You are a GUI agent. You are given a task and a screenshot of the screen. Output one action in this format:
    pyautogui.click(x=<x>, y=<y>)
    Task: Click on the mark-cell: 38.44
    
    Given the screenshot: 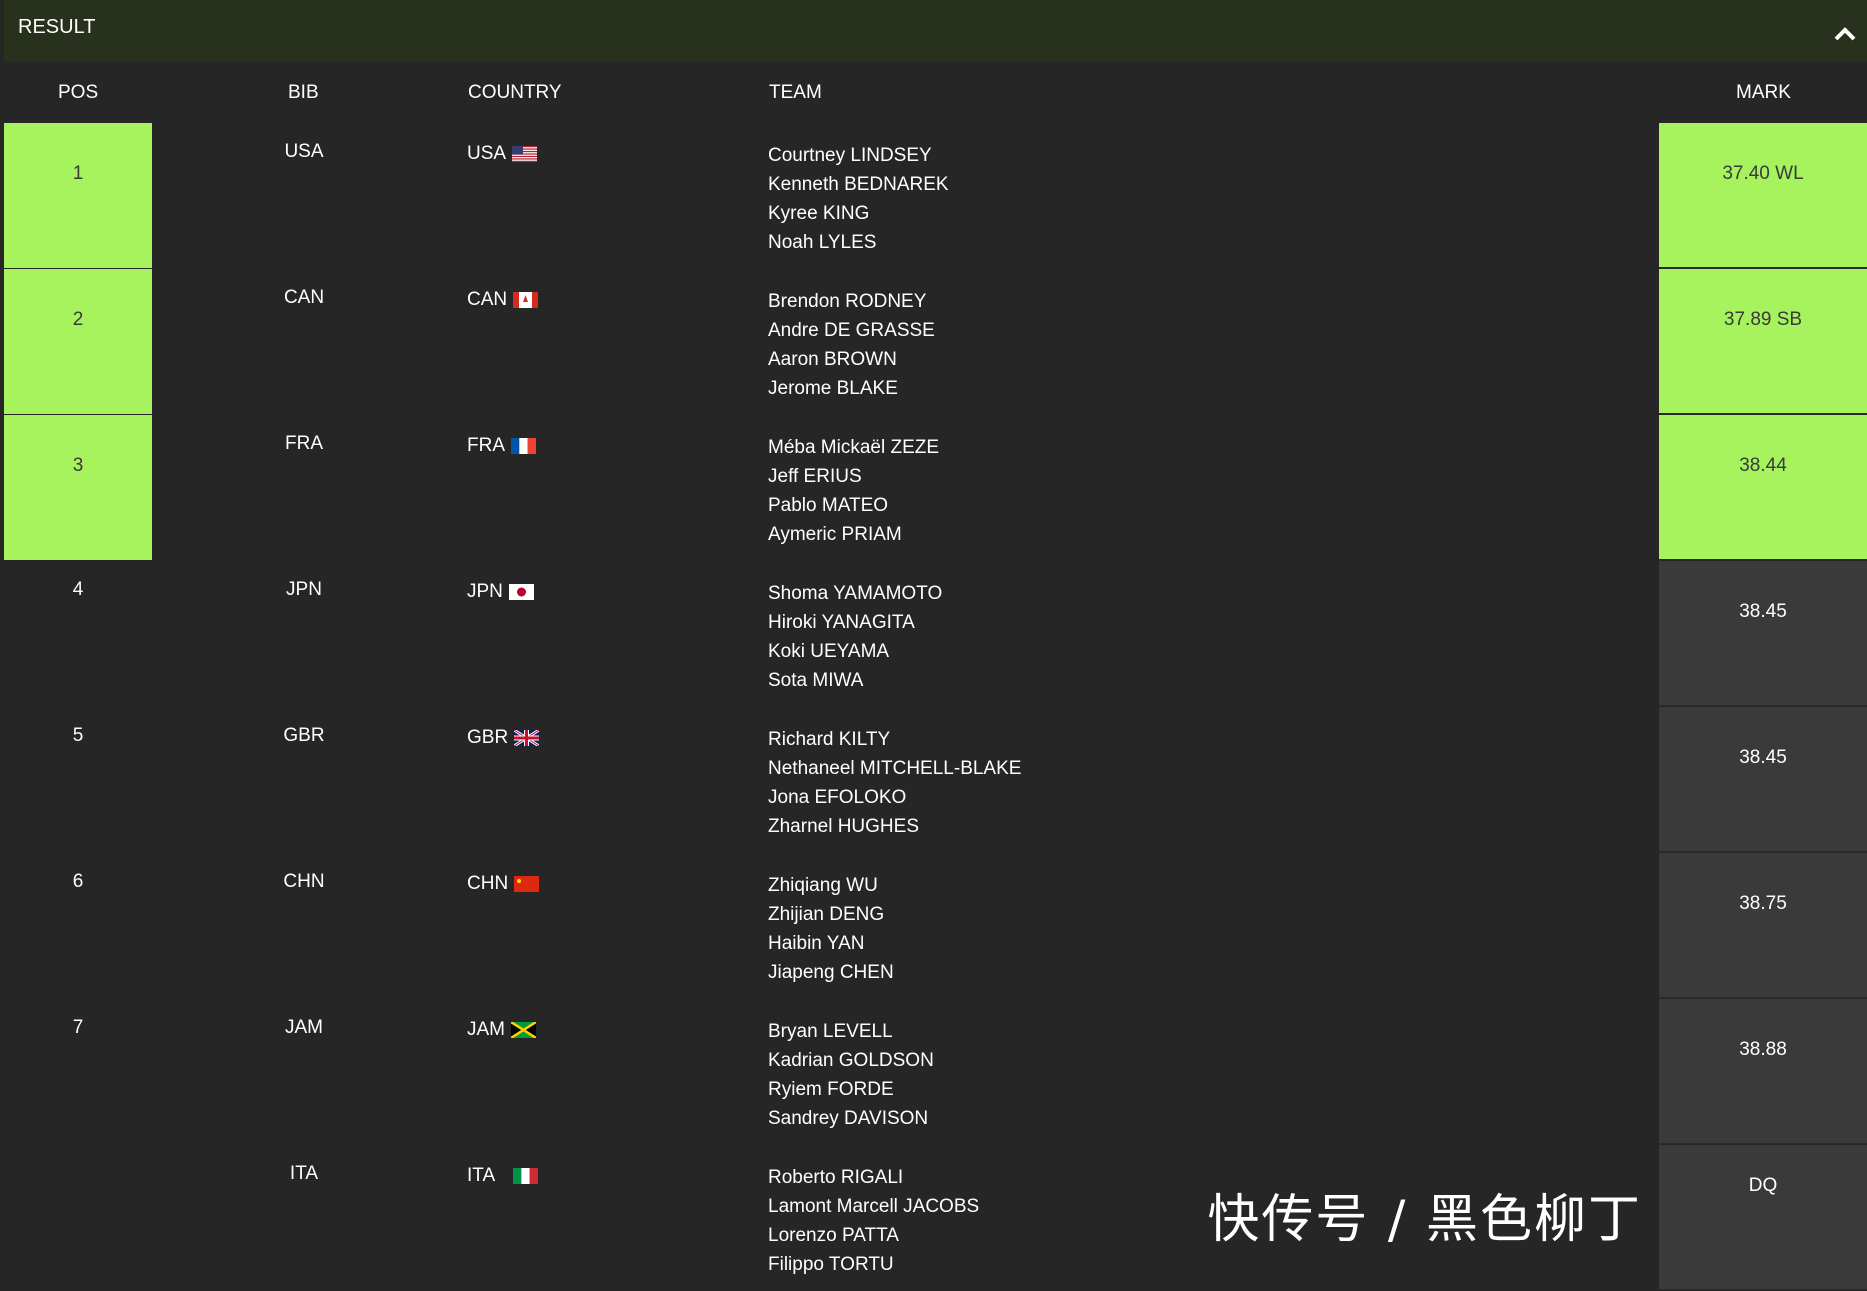 What is the action you would take?
    pyautogui.click(x=1763, y=487)
    